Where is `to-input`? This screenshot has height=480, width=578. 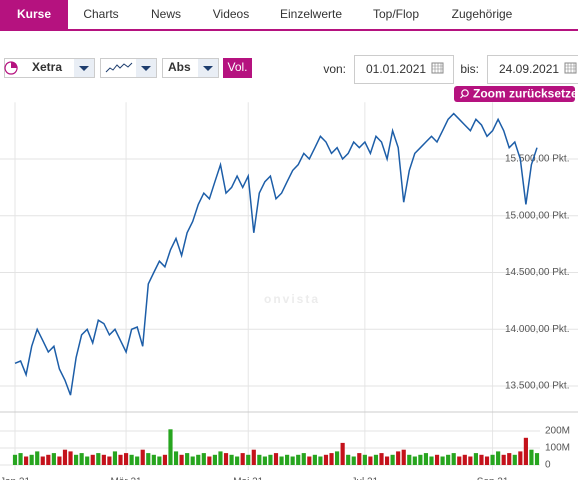
to-input is located at coordinates (532, 69).